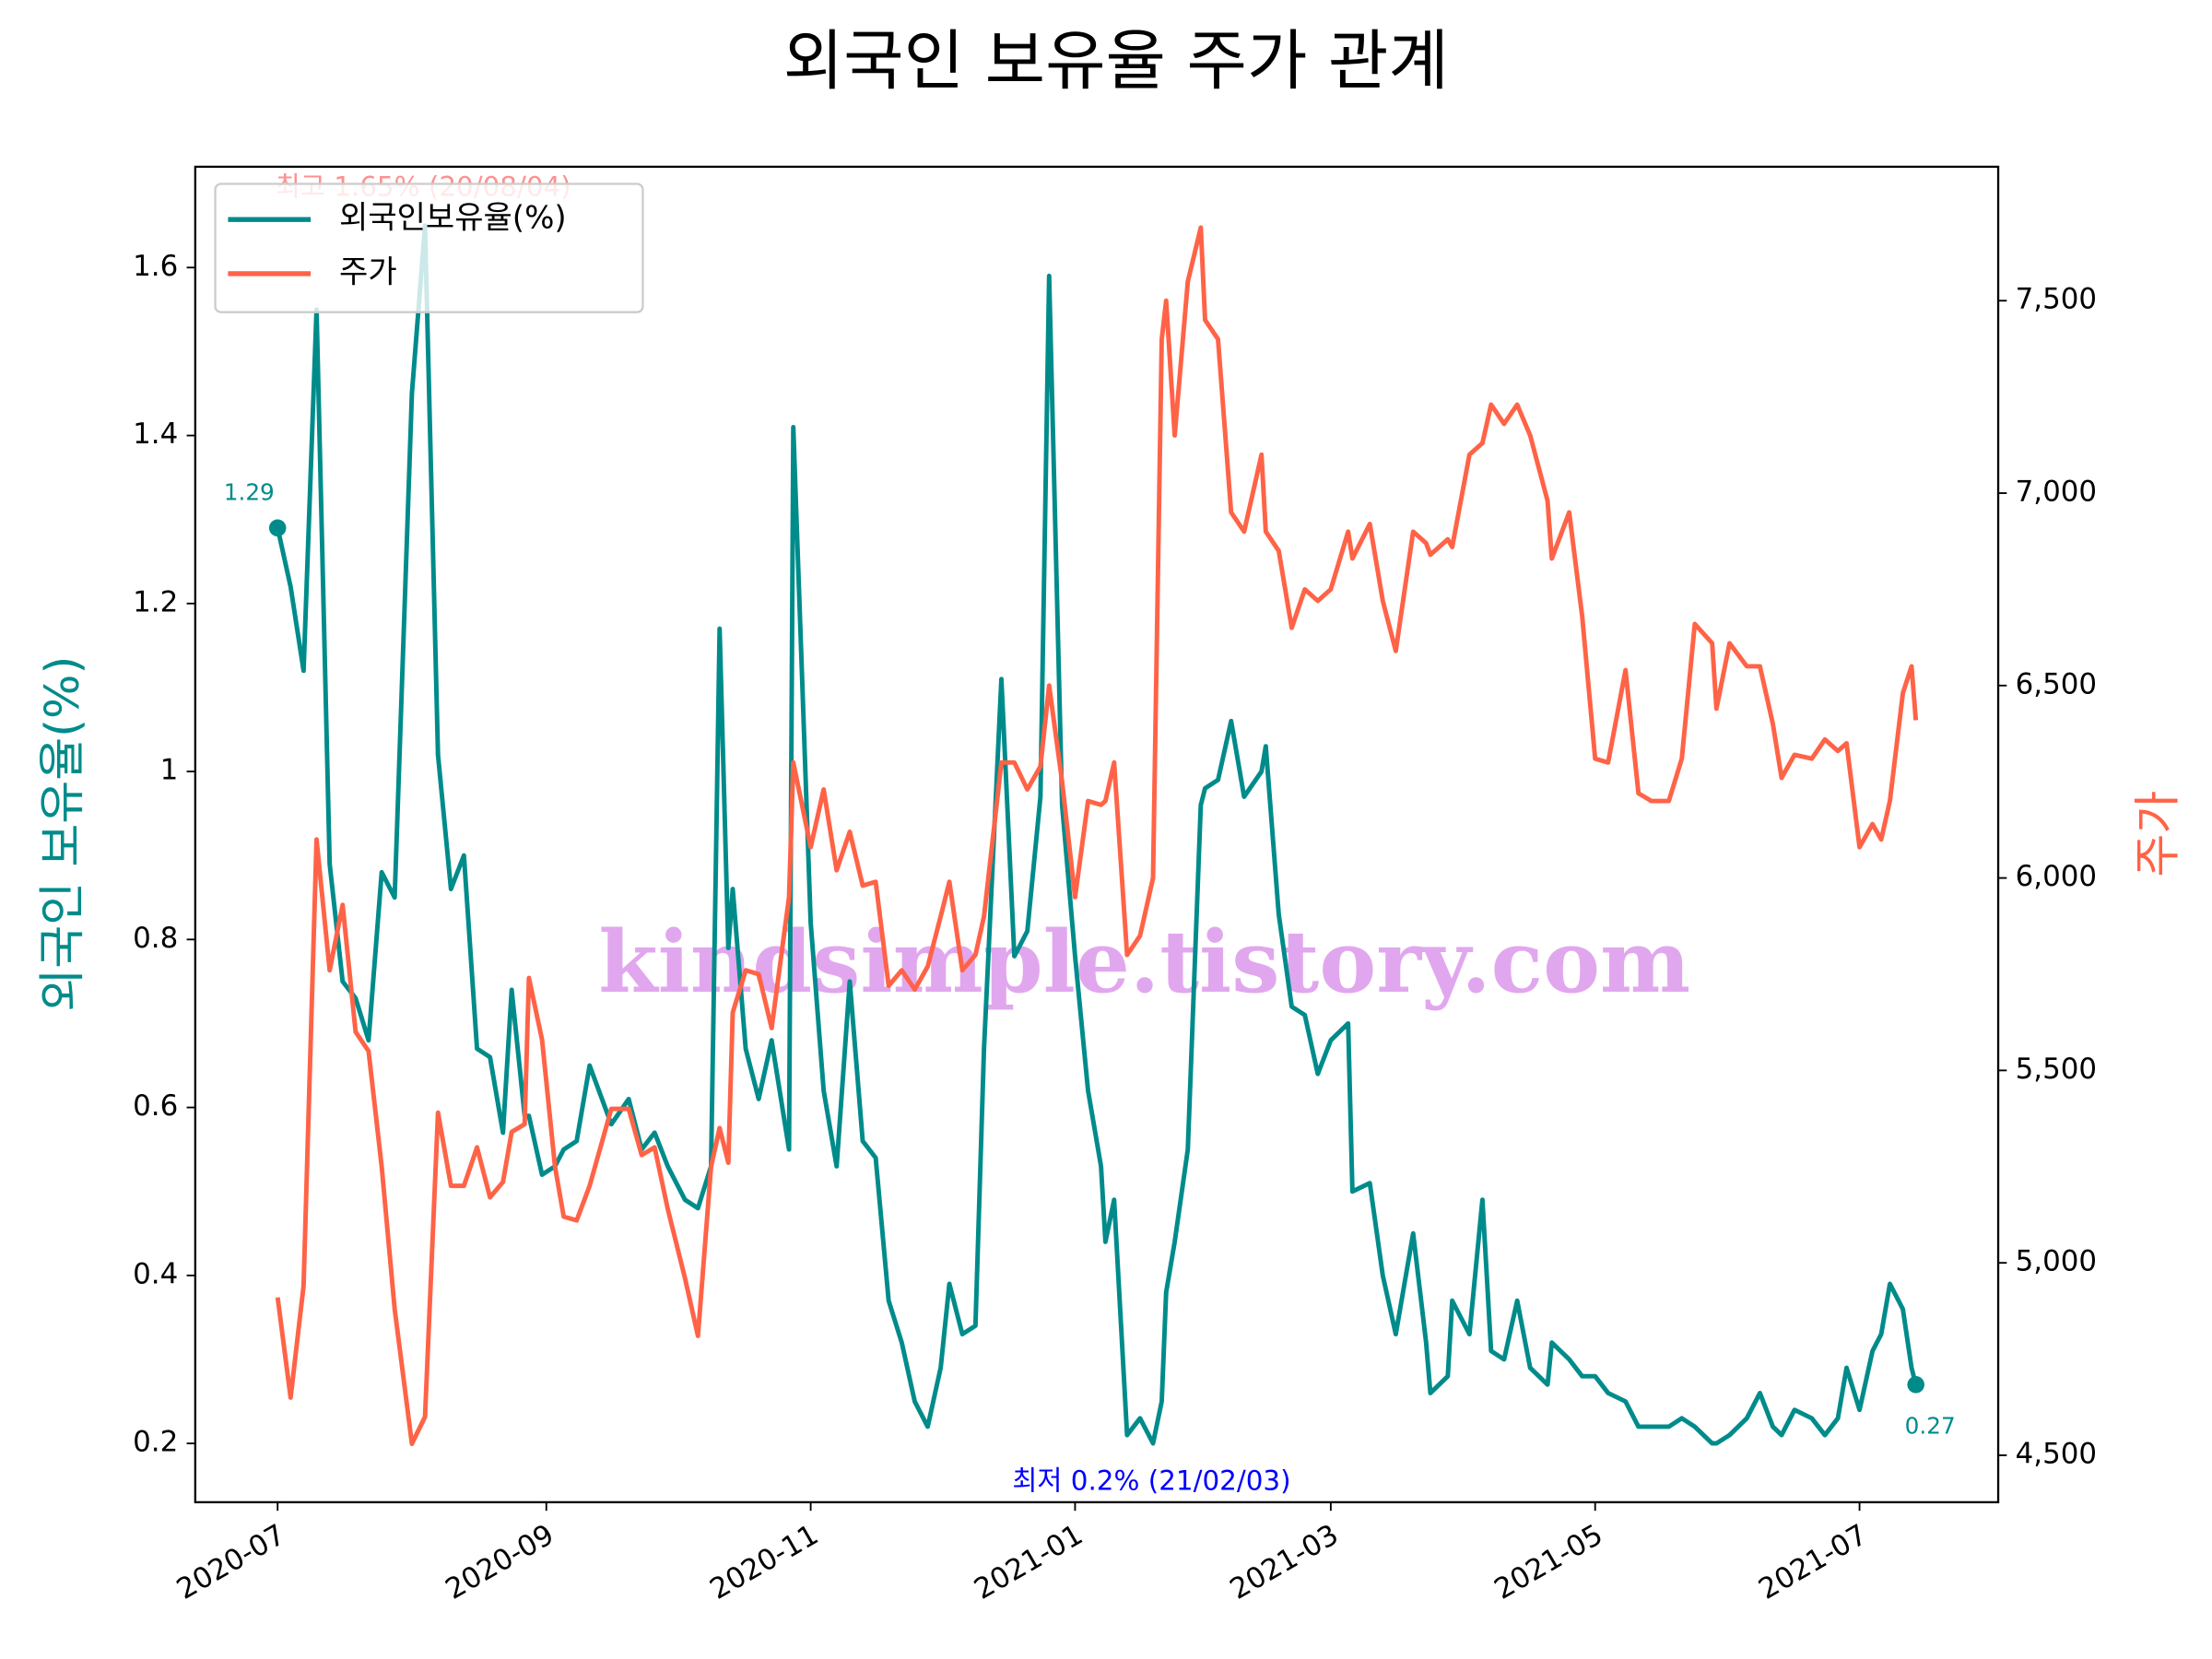 The height and width of the screenshot is (1659, 2212). Describe the element at coordinates (2056, 299) in the screenshot. I see `y2-tick-label: 7,500` at that location.